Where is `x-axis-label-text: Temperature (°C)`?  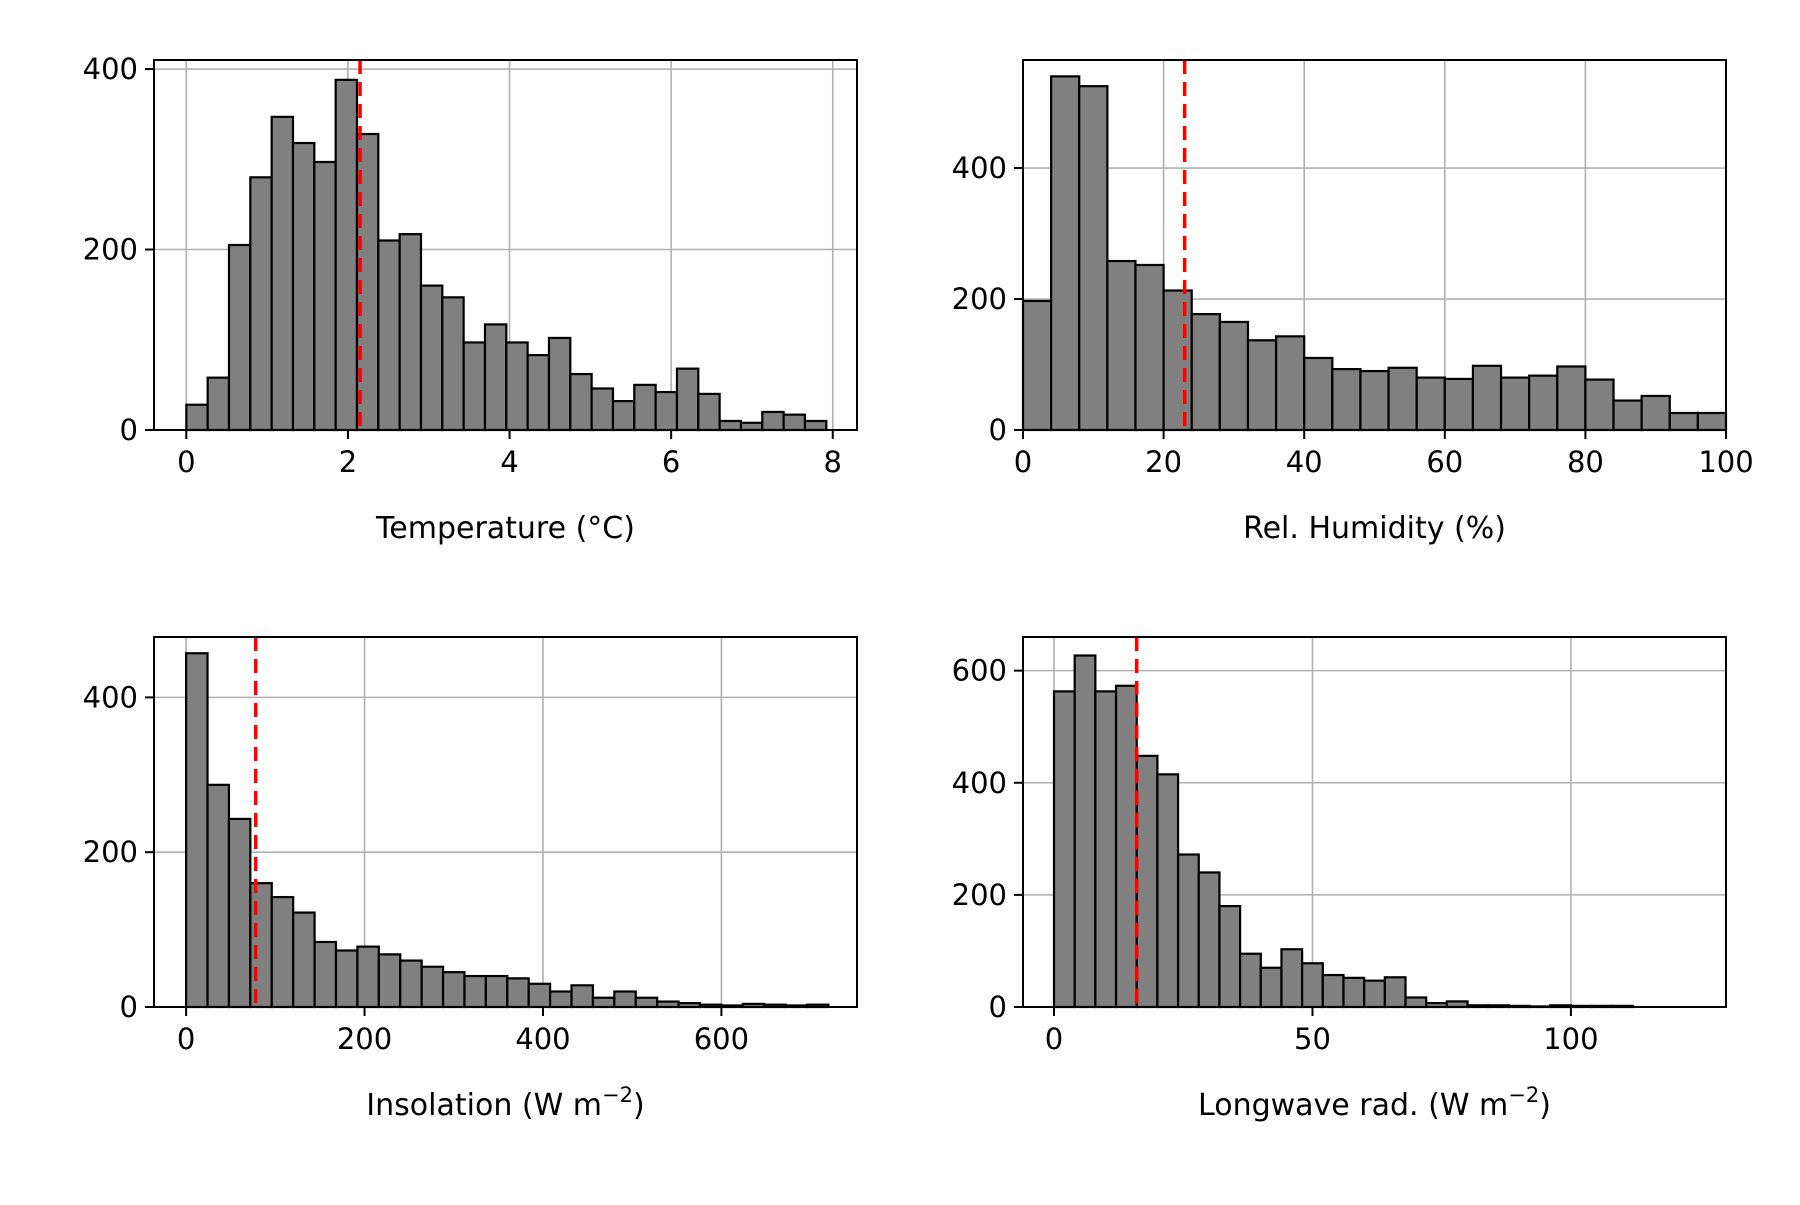 x-axis-label-text: Temperature (°C) is located at coordinates (505, 528).